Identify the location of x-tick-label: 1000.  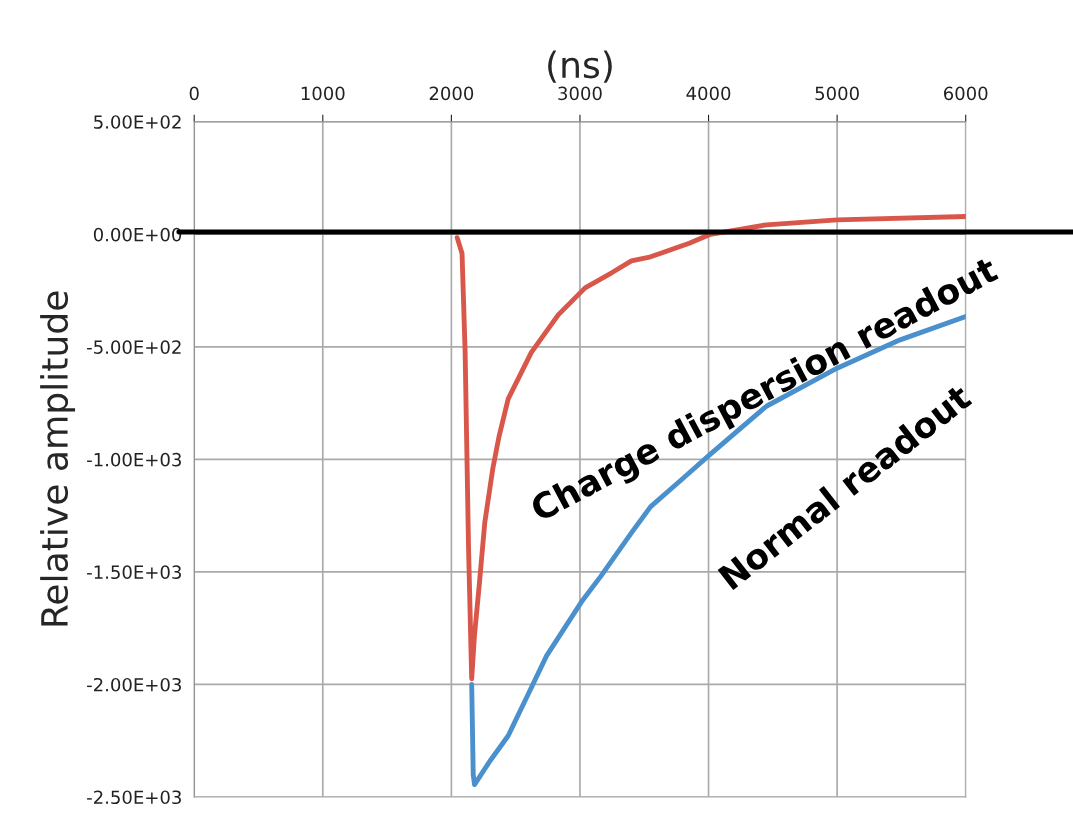
(323, 93).